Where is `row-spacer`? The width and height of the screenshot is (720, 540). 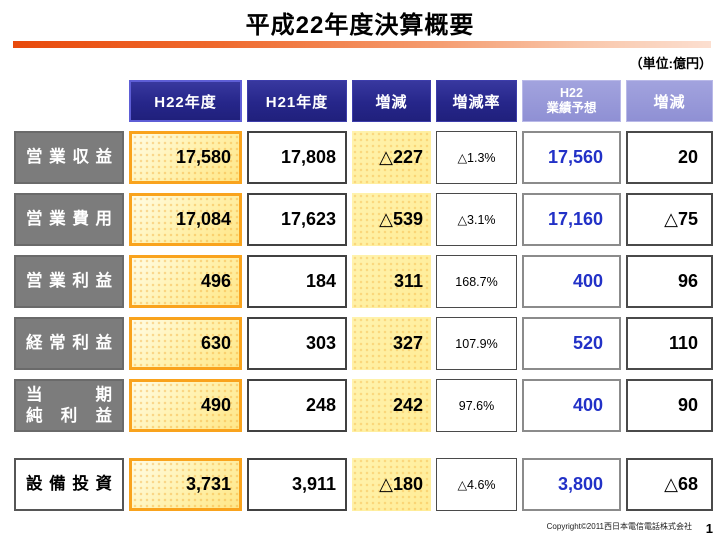 row-spacer is located at coordinates (363, 445).